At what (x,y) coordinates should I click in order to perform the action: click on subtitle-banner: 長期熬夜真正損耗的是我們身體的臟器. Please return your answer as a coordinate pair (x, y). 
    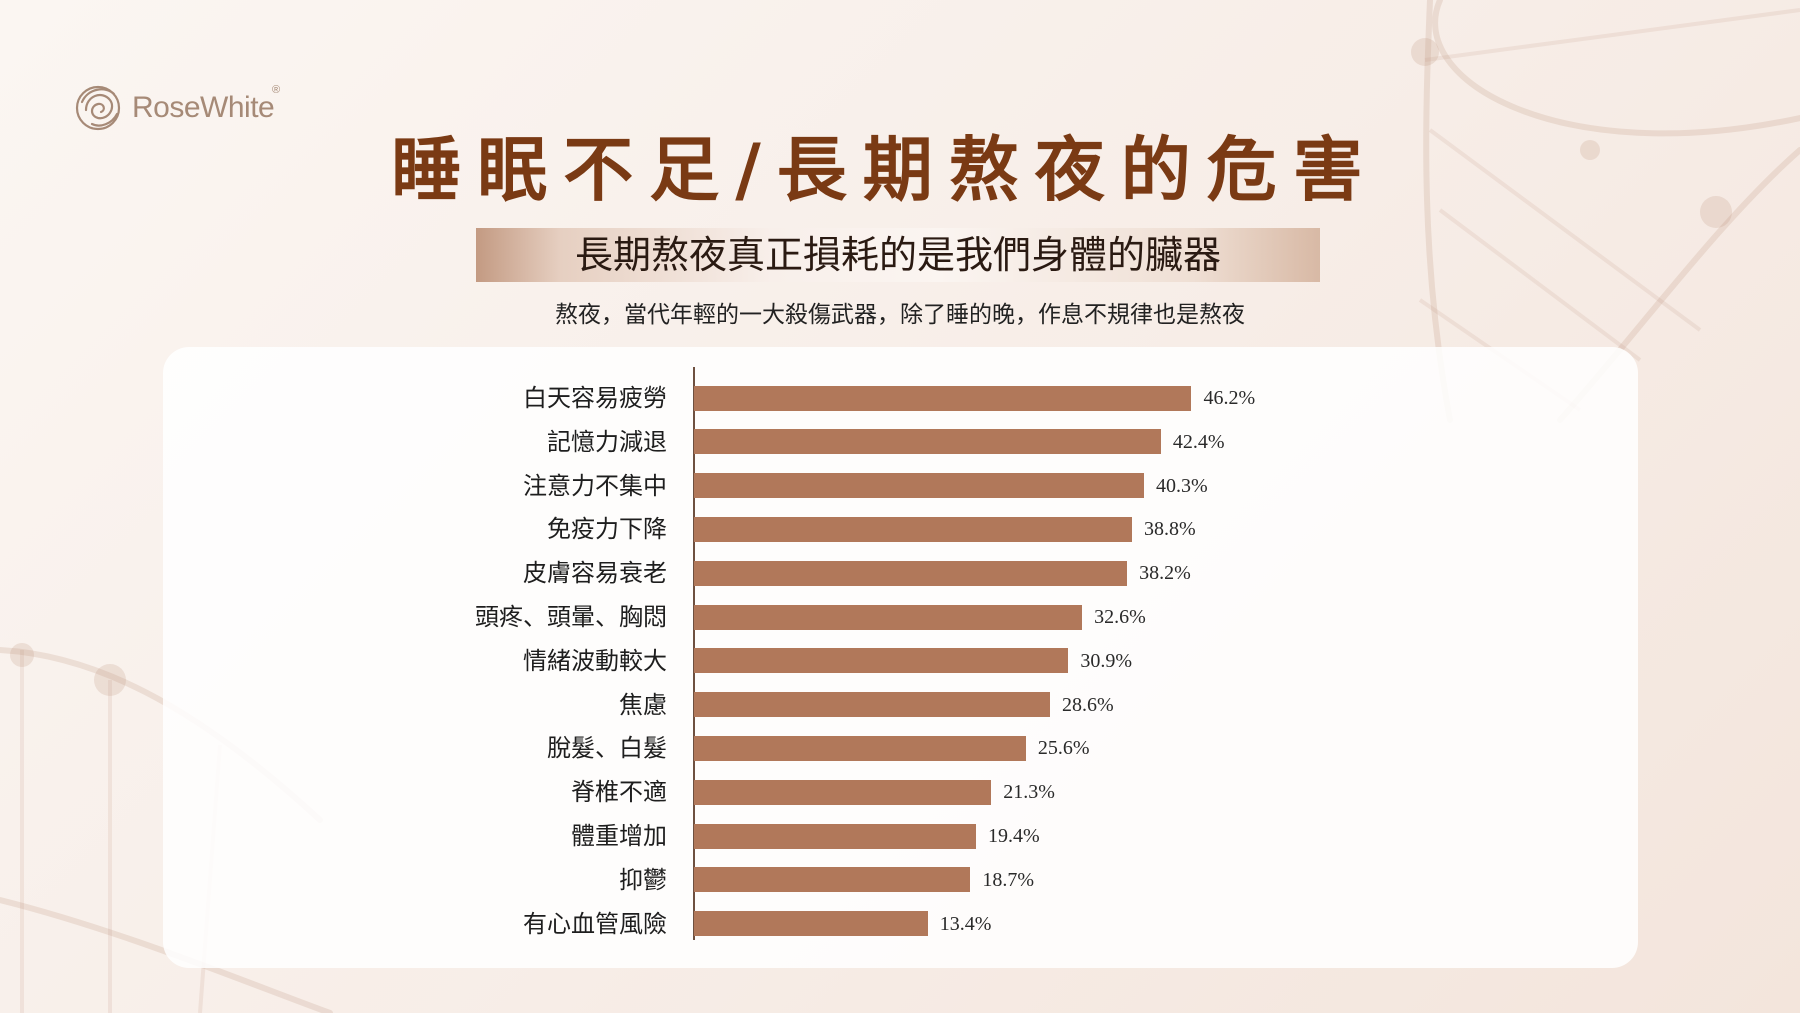
    Looking at the image, I should click on (898, 255).